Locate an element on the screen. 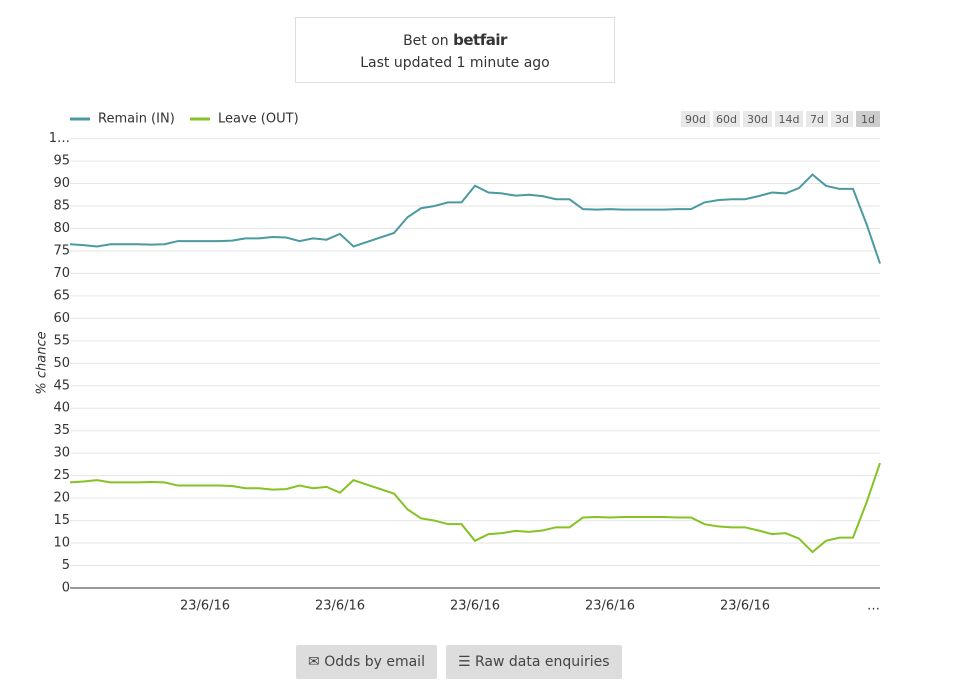 Image resolution: width=961 pixels, height=694 pixels. y-tick-label: 25 is located at coordinates (61, 475).